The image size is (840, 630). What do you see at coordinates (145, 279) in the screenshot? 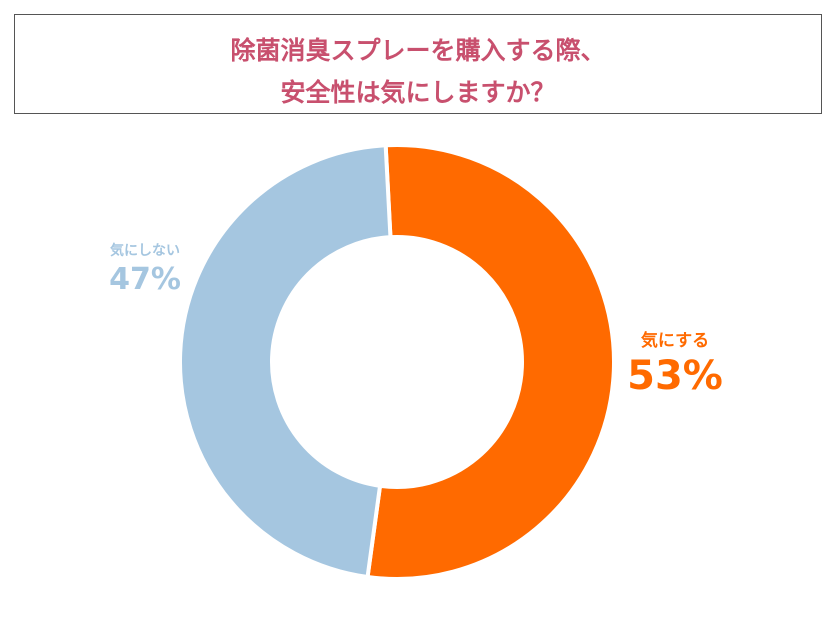
I see `label-no-value: 47%` at bounding box center [145, 279].